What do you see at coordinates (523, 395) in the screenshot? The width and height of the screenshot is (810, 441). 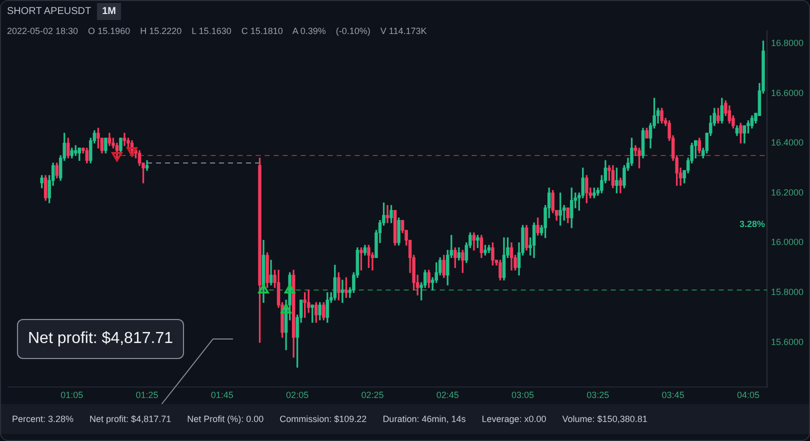 I see `x-tick-label: 03:05` at bounding box center [523, 395].